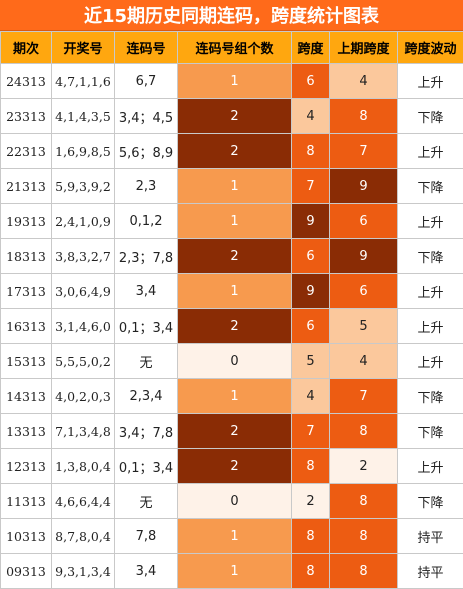  What do you see at coordinates (83, 501) in the screenshot?
I see `cell-draw-number: 4,6,6,4,4` at bounding box center [83, 501].